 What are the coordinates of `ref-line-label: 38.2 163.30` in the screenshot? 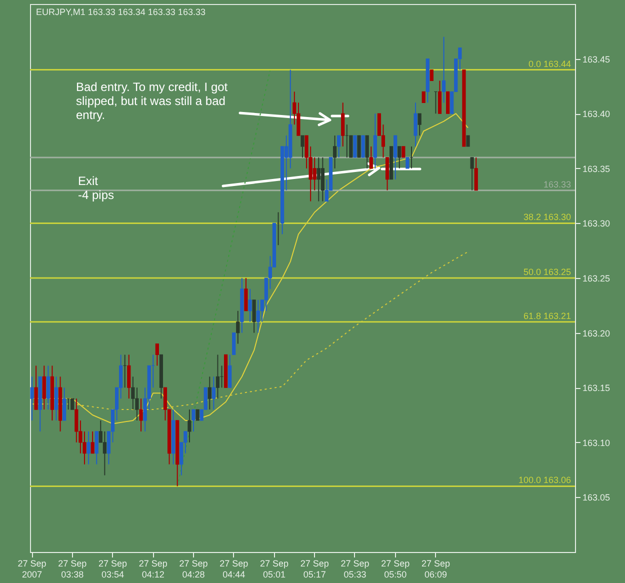 It's located at (547, 217).